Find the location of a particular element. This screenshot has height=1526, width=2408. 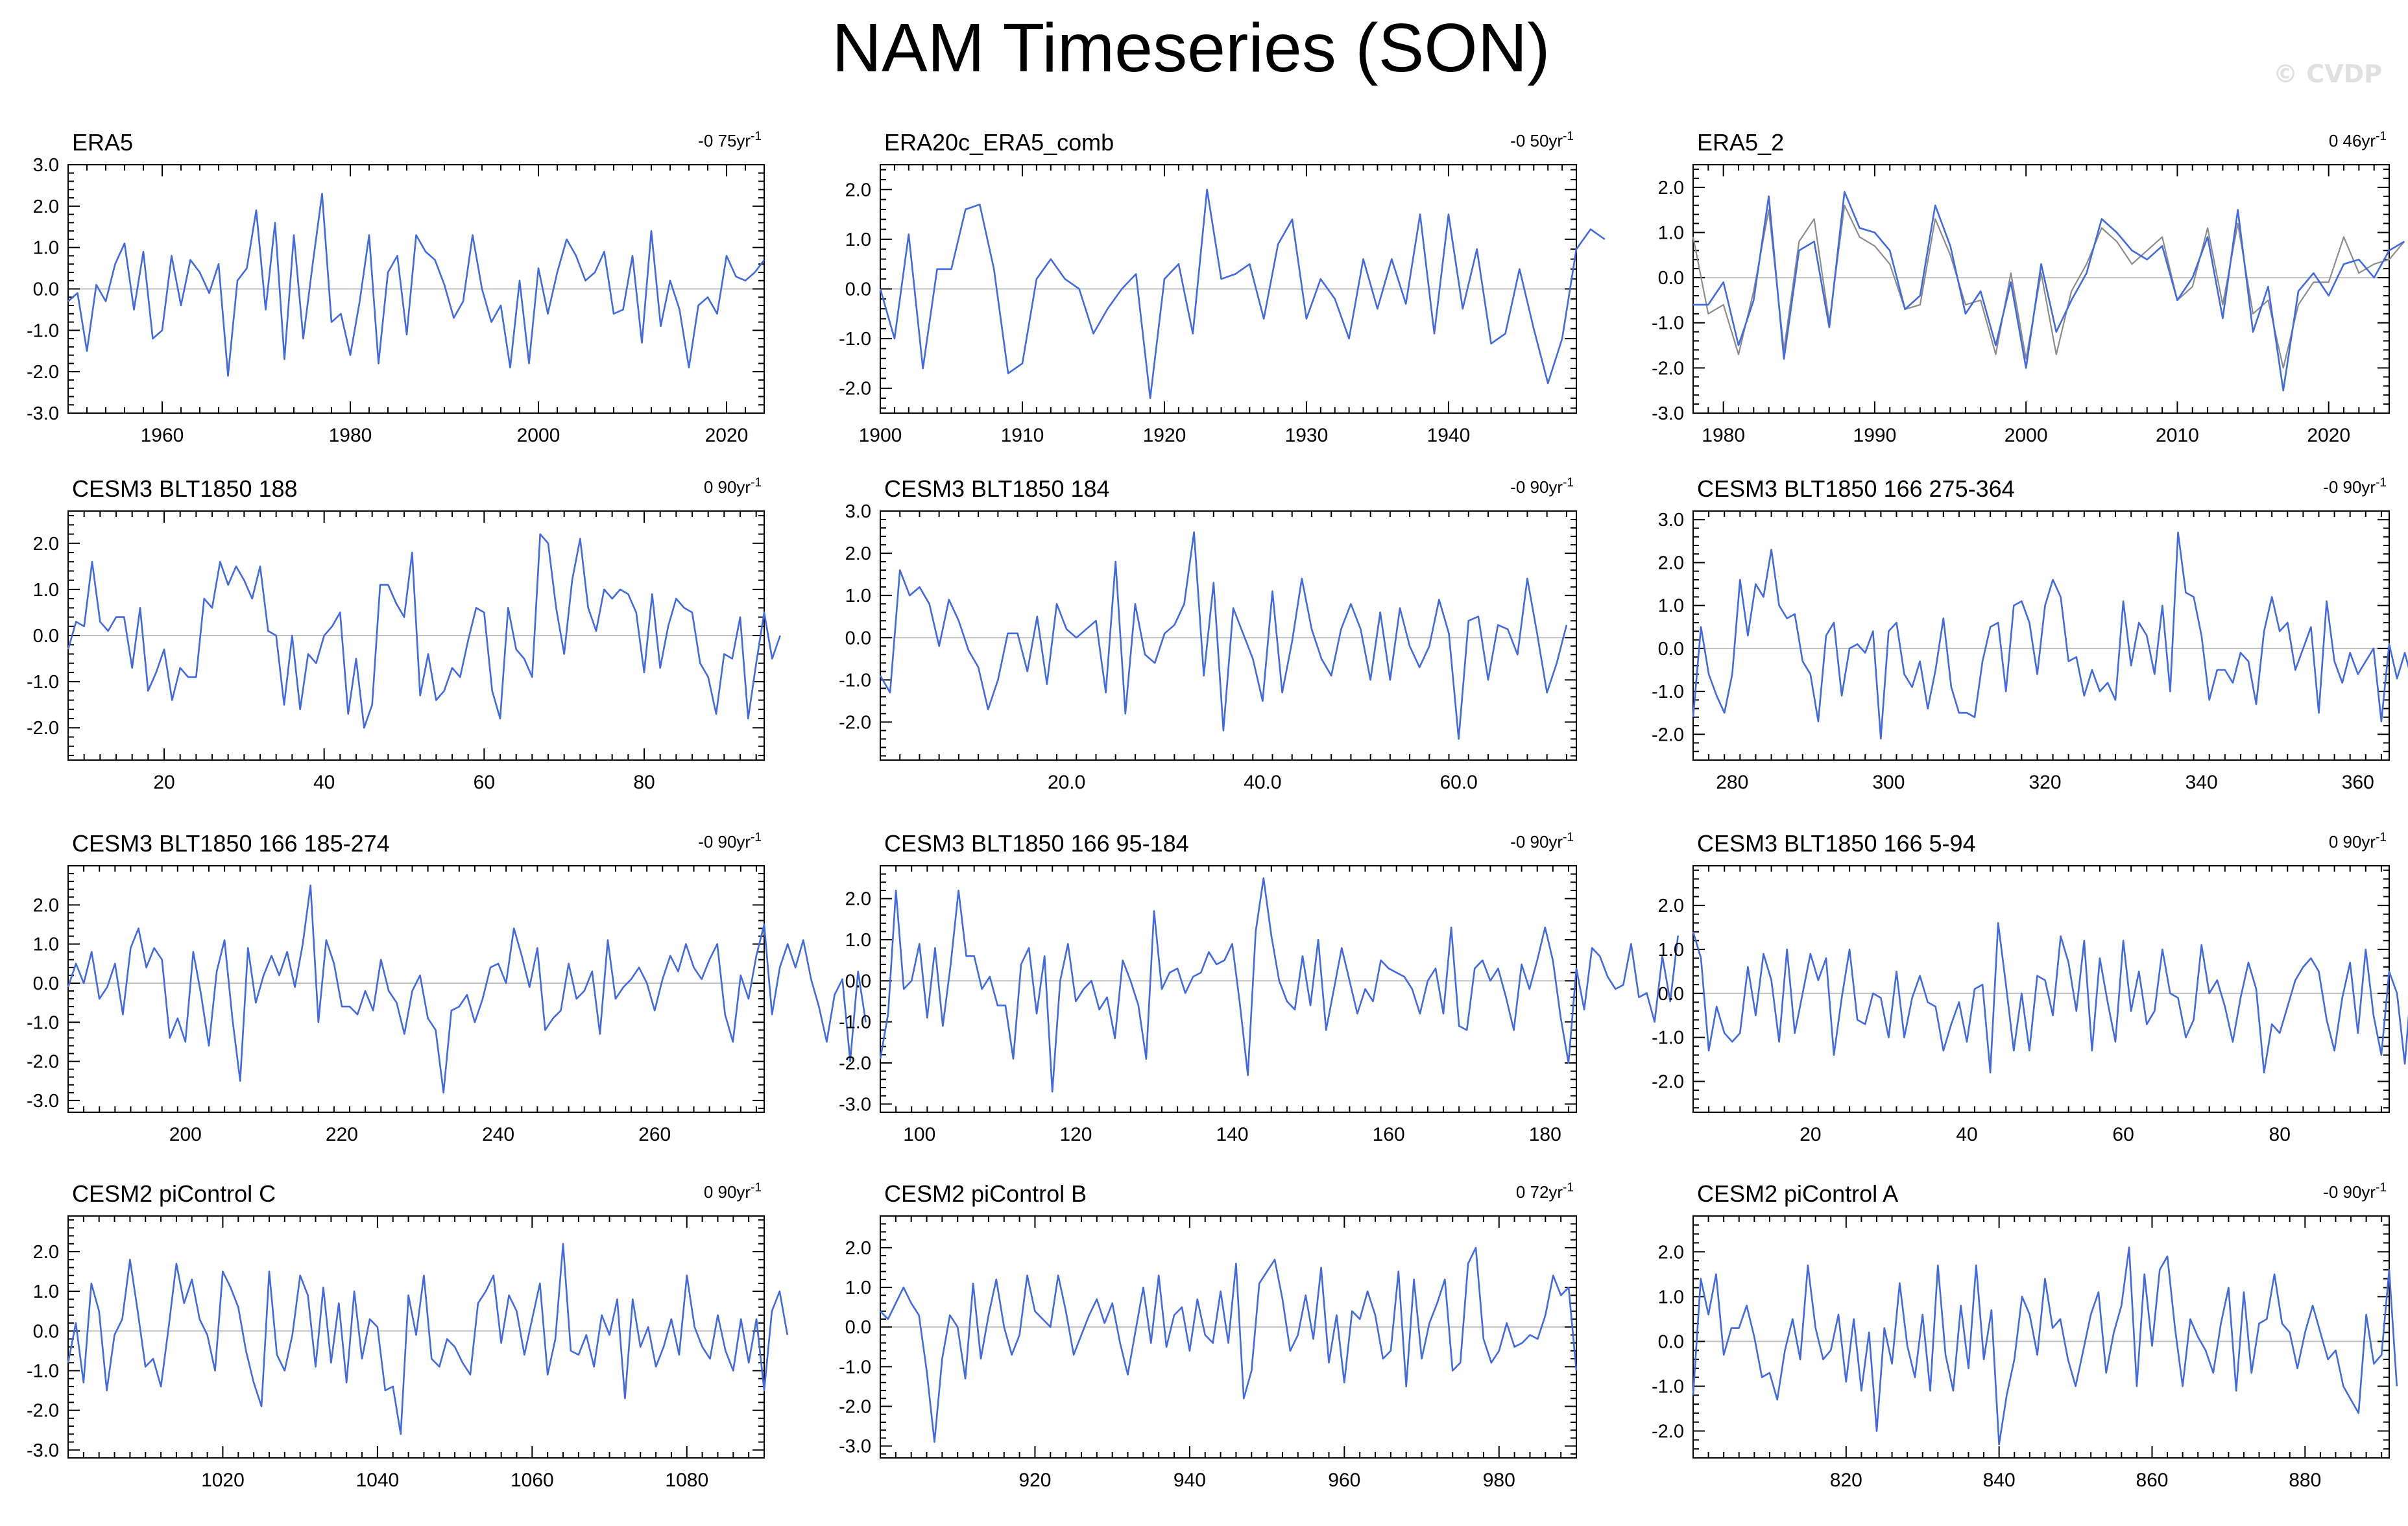

x-tick-label: 2000 is located at coordinates (538, 435).